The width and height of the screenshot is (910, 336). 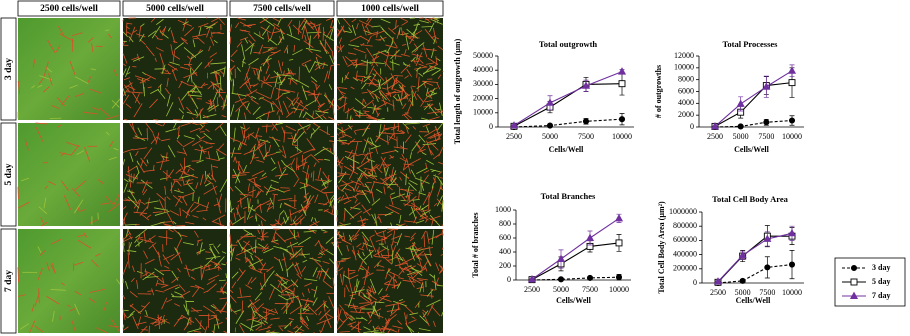 I want to click on x-tick-label: 5000, so click(x=550, y=136).